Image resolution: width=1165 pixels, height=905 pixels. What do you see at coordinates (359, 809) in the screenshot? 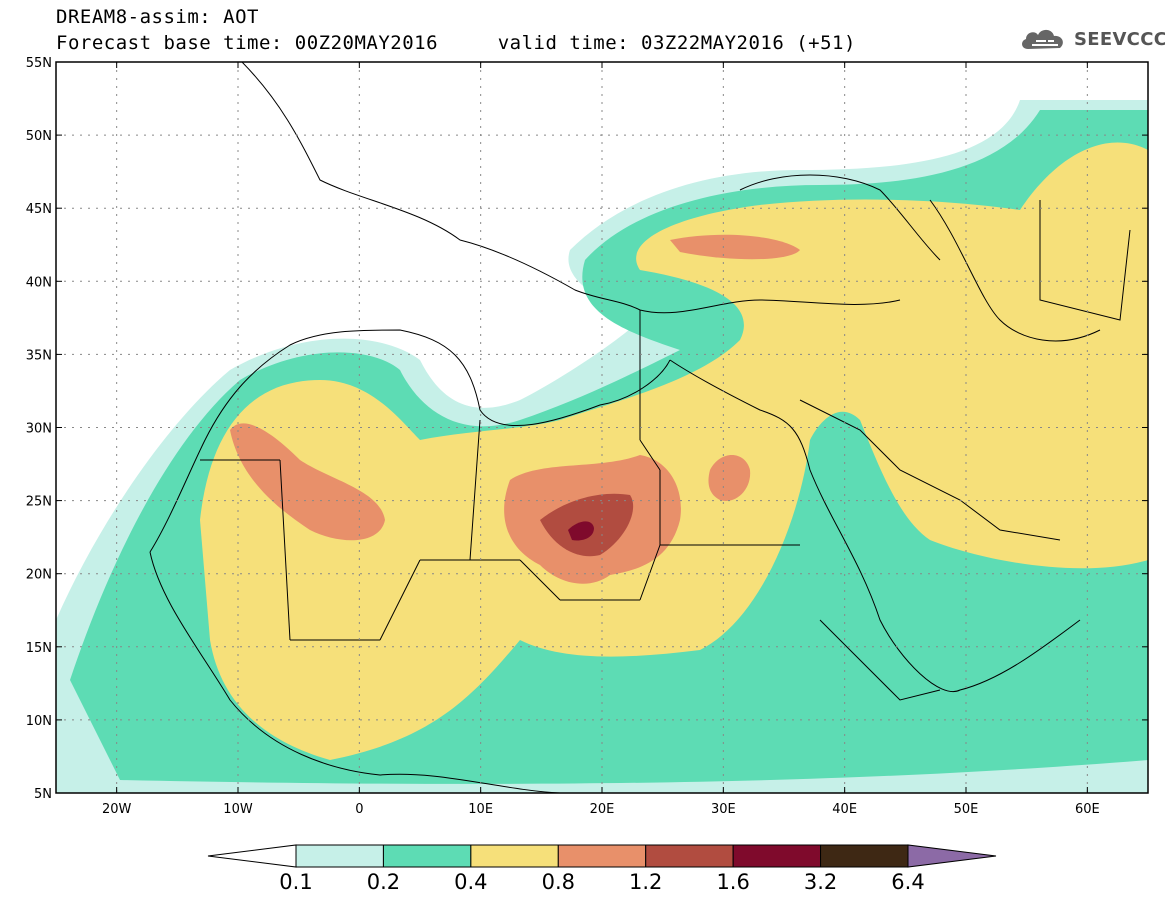
I see `lon-label: 0` at bounding box center [359, 809].